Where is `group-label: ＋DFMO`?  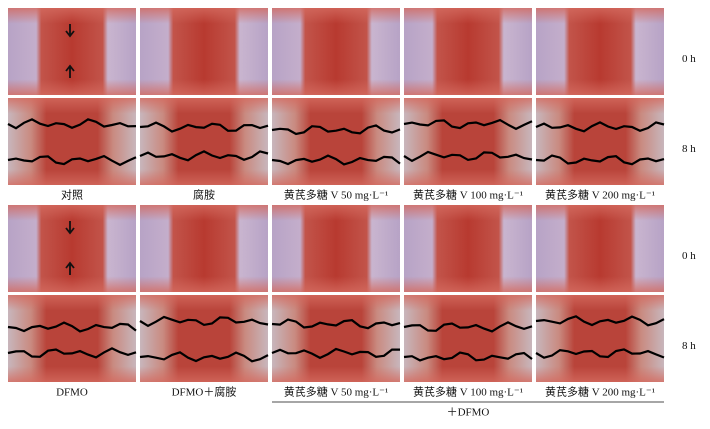
group-label: ＋DFMO is located at coordinates (468, 413).